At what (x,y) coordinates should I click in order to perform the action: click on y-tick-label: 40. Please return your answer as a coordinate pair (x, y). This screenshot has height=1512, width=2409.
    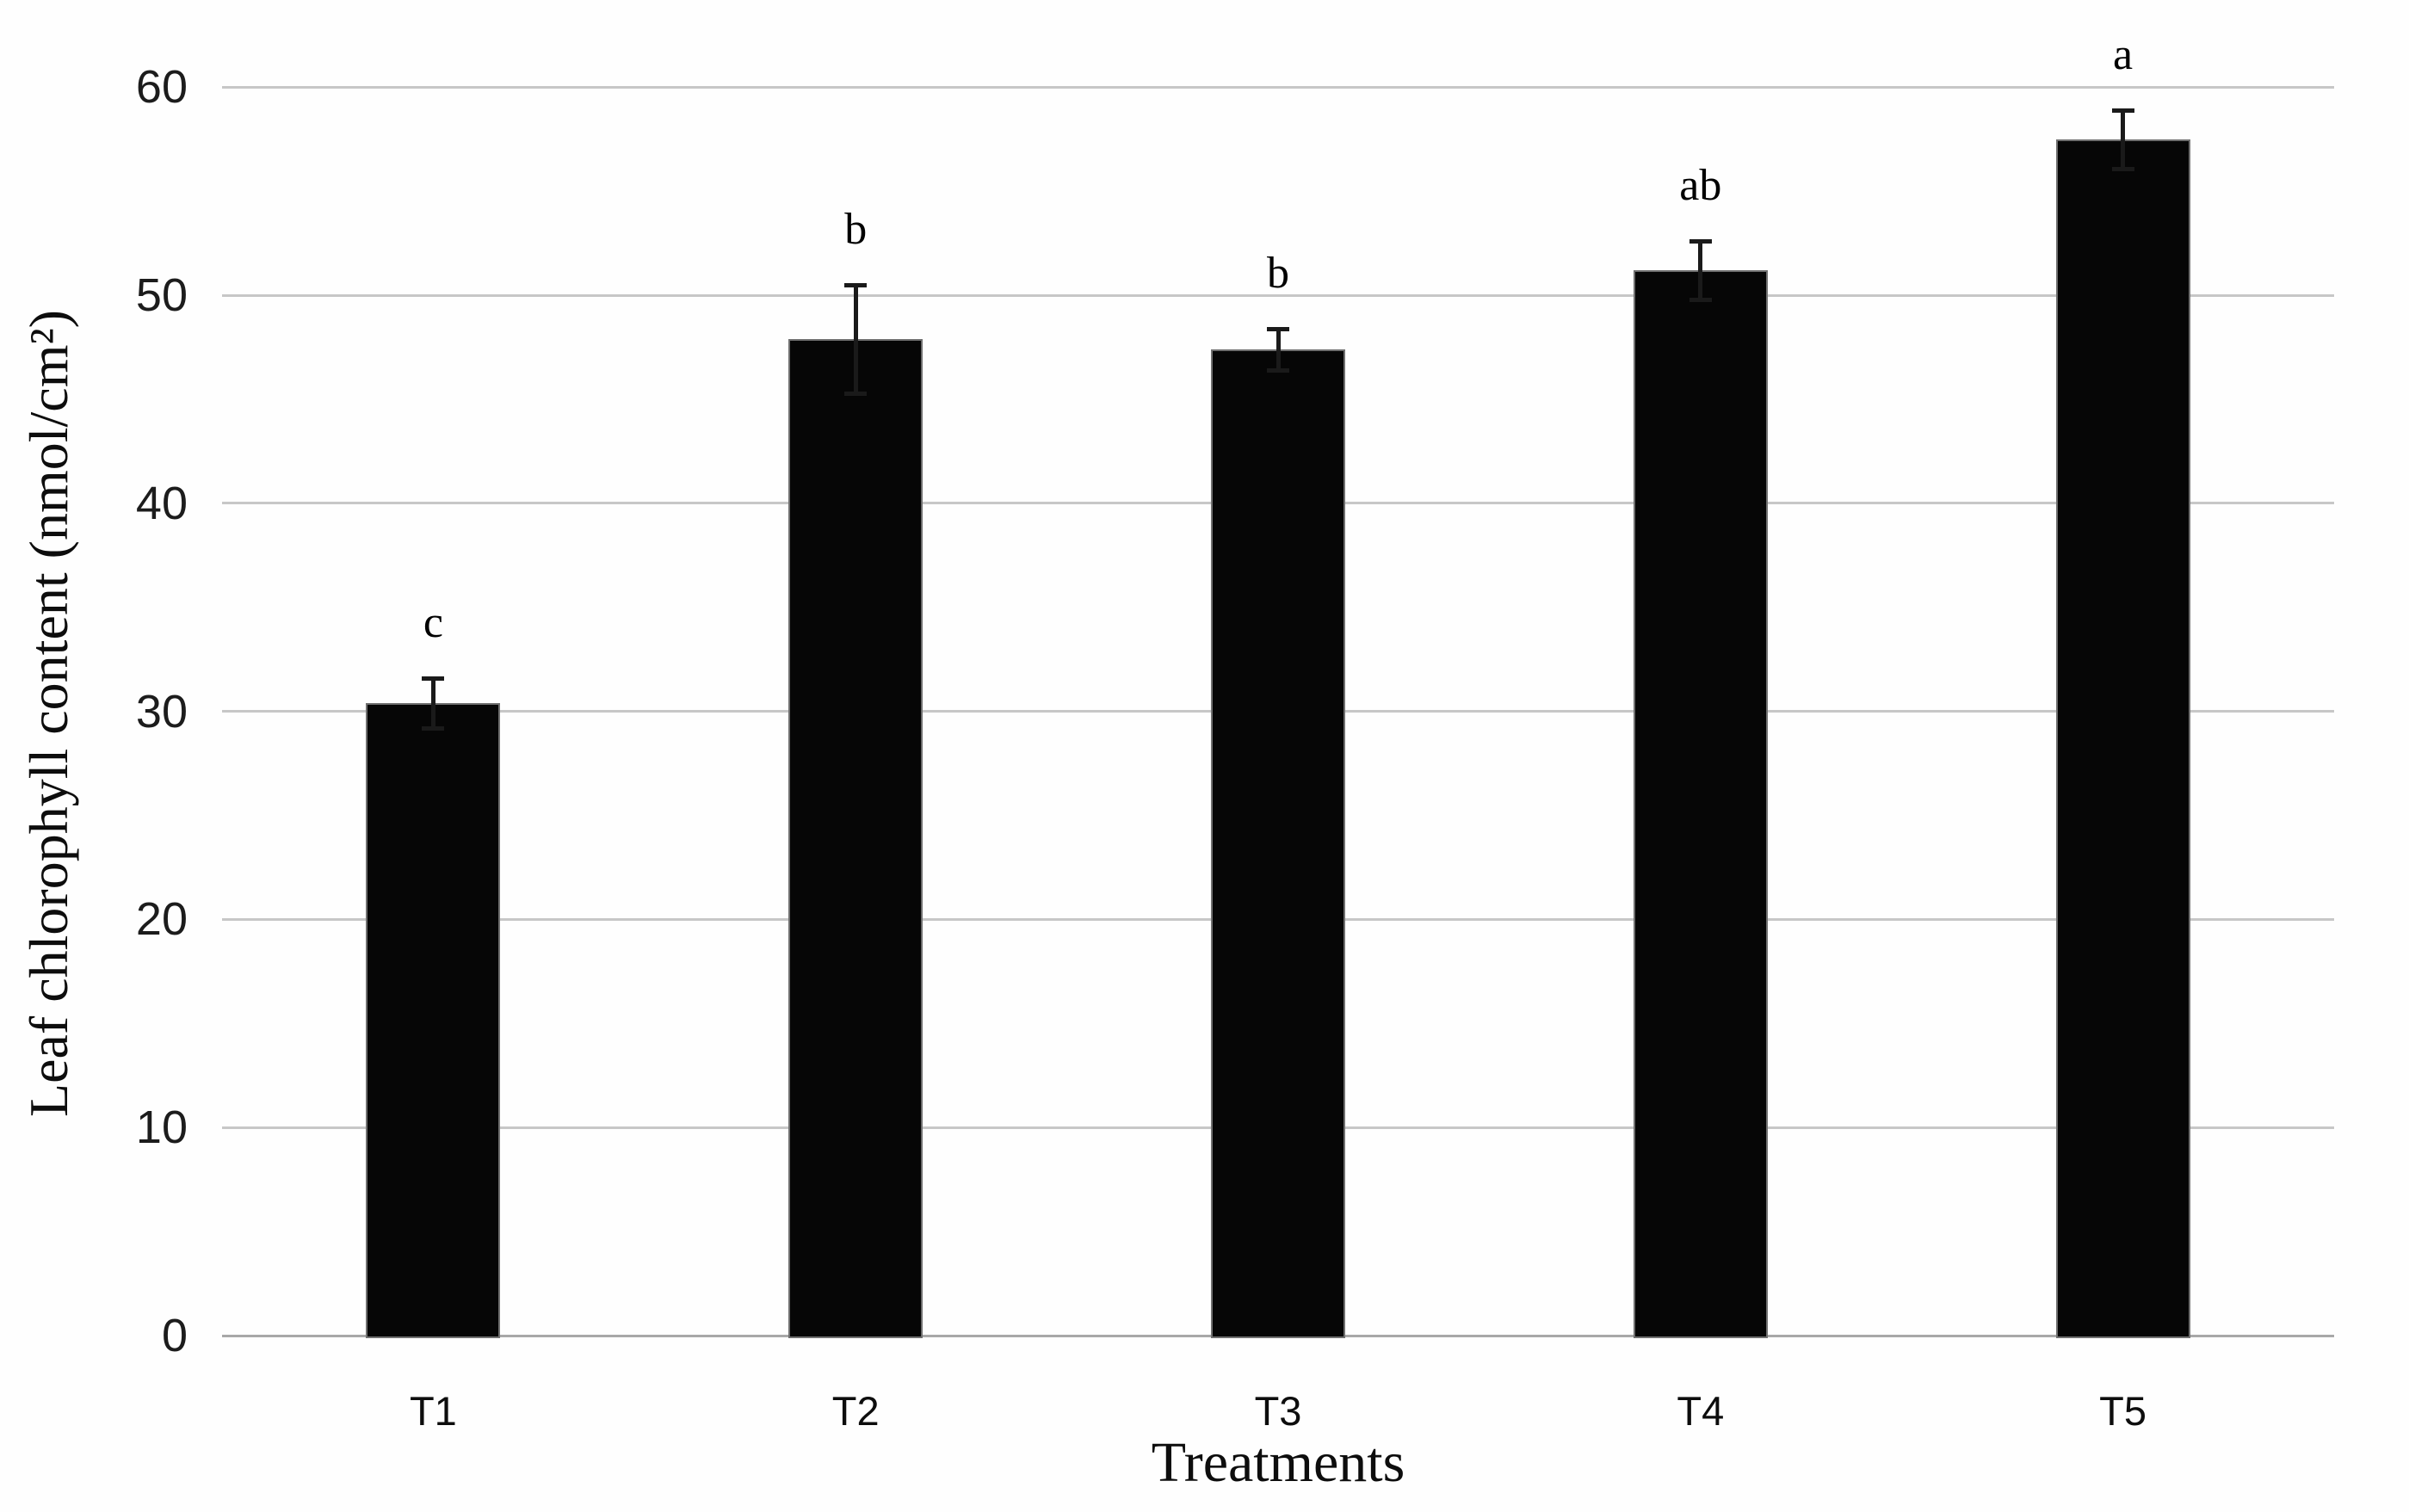
    Looking at the image, I should click on (161, 503).